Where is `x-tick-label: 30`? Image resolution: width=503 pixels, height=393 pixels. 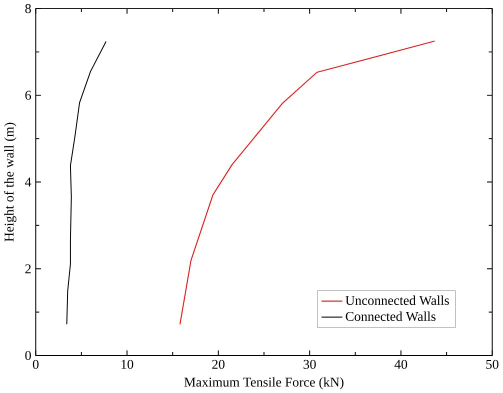 x-tick-label: 30 is located at coordinates (310, 364).